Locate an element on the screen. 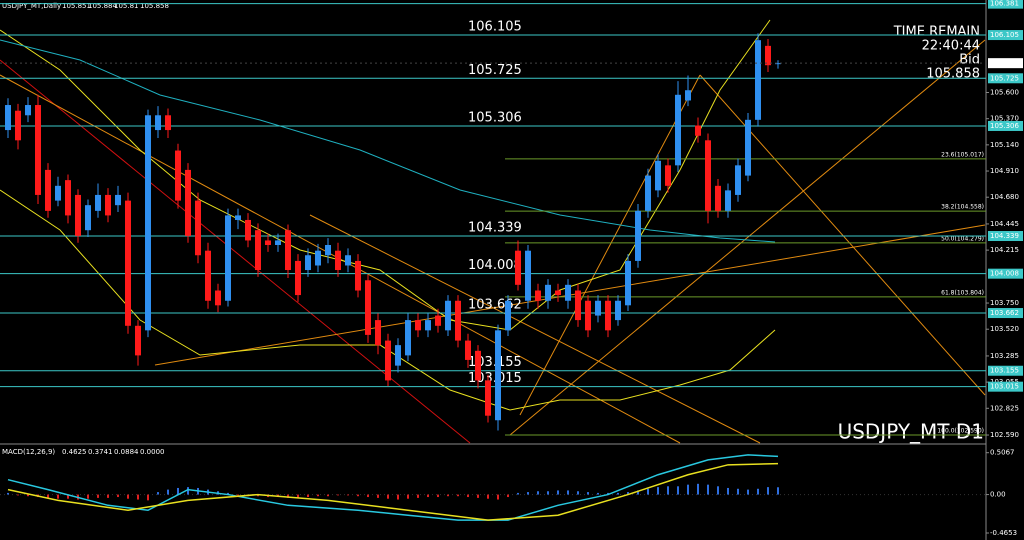  y-tick-label: 102.825 is located at coordinates (1004, 408).